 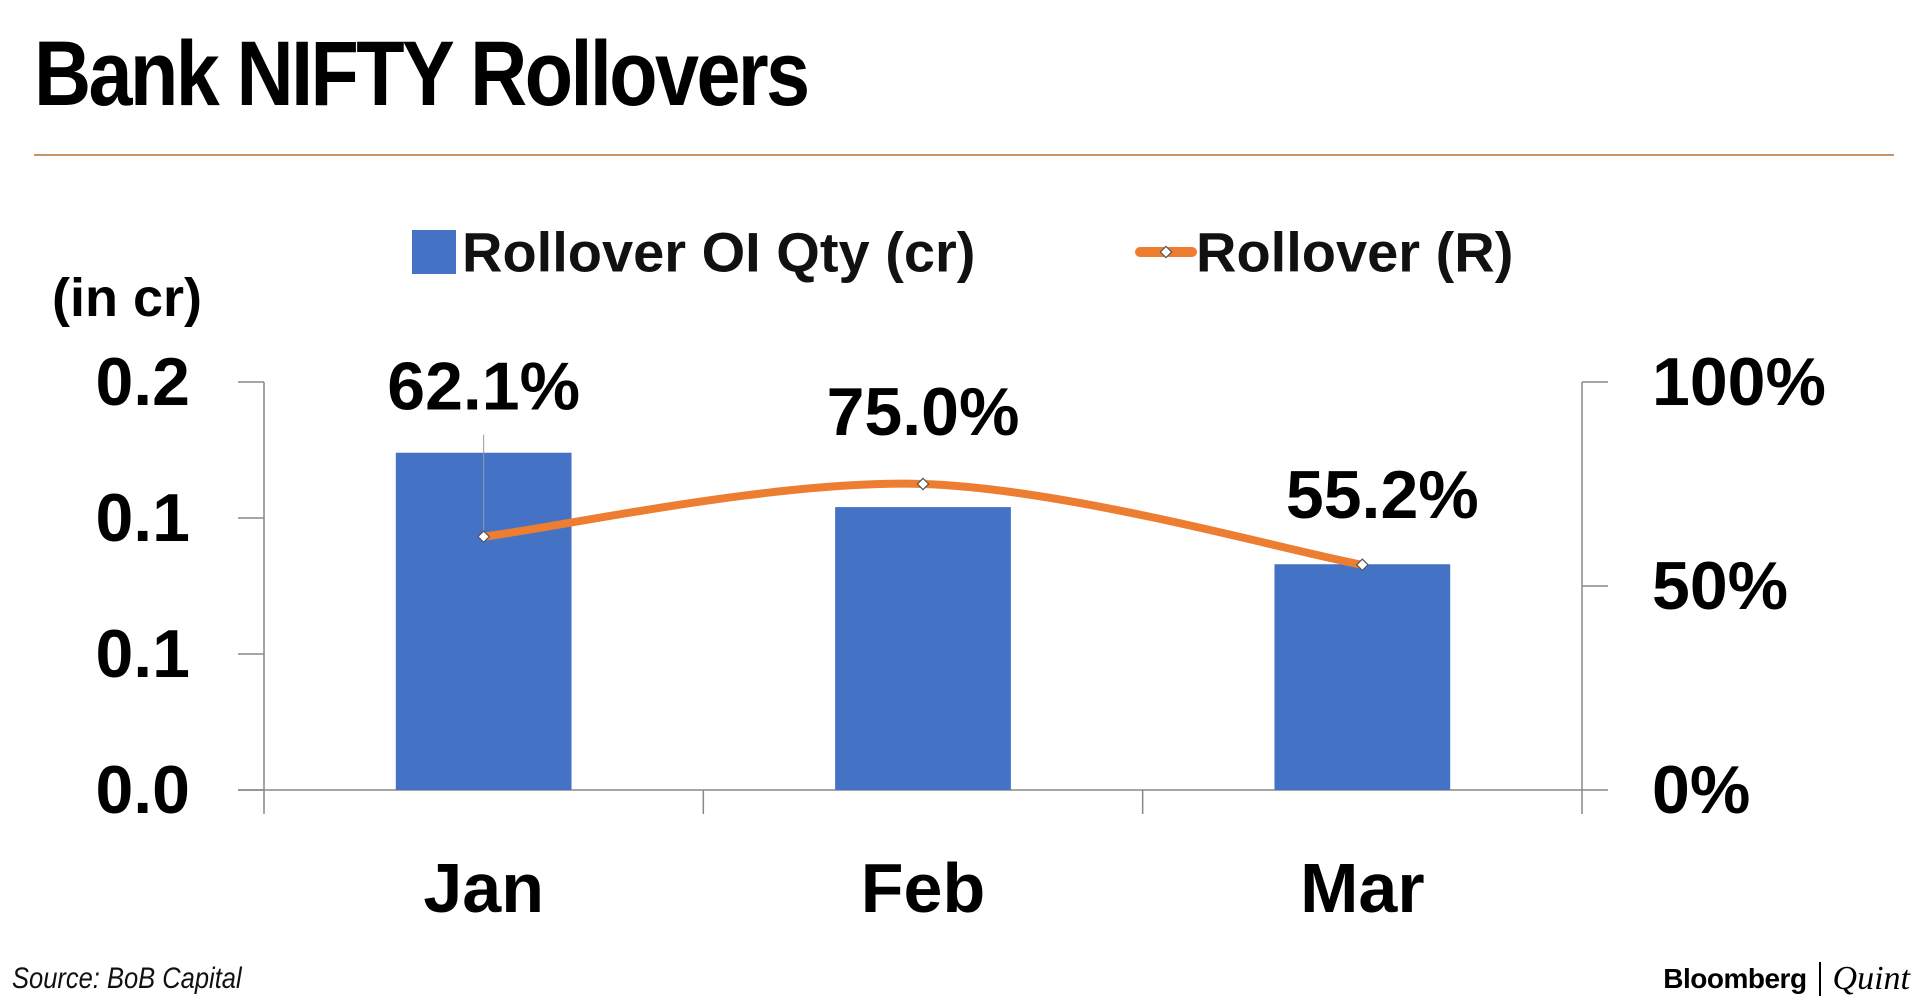 What do you see at coordinates (1382, 495) in the screenshot?
I see `data-label: 55.2%` at bounding box center [1382, 495].